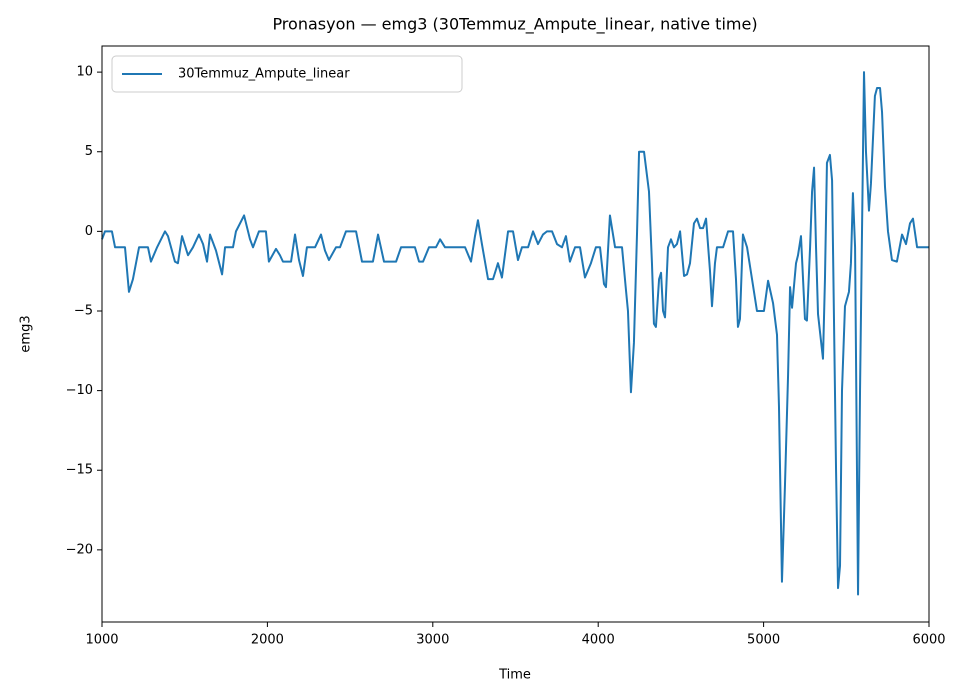  Describe the element at coordinates (83, 310) in the screenshot. I see `y-tick-label: −5` at that location.